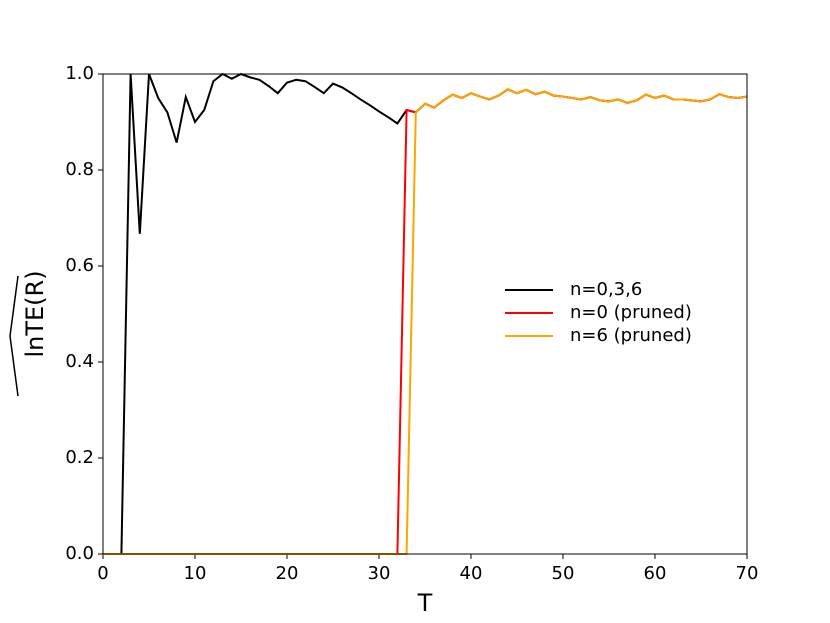 Image resolution: width=830 pixels, height=623 pixels. I want to click on legend-label: n=0 (pruned), so click(631, 312).